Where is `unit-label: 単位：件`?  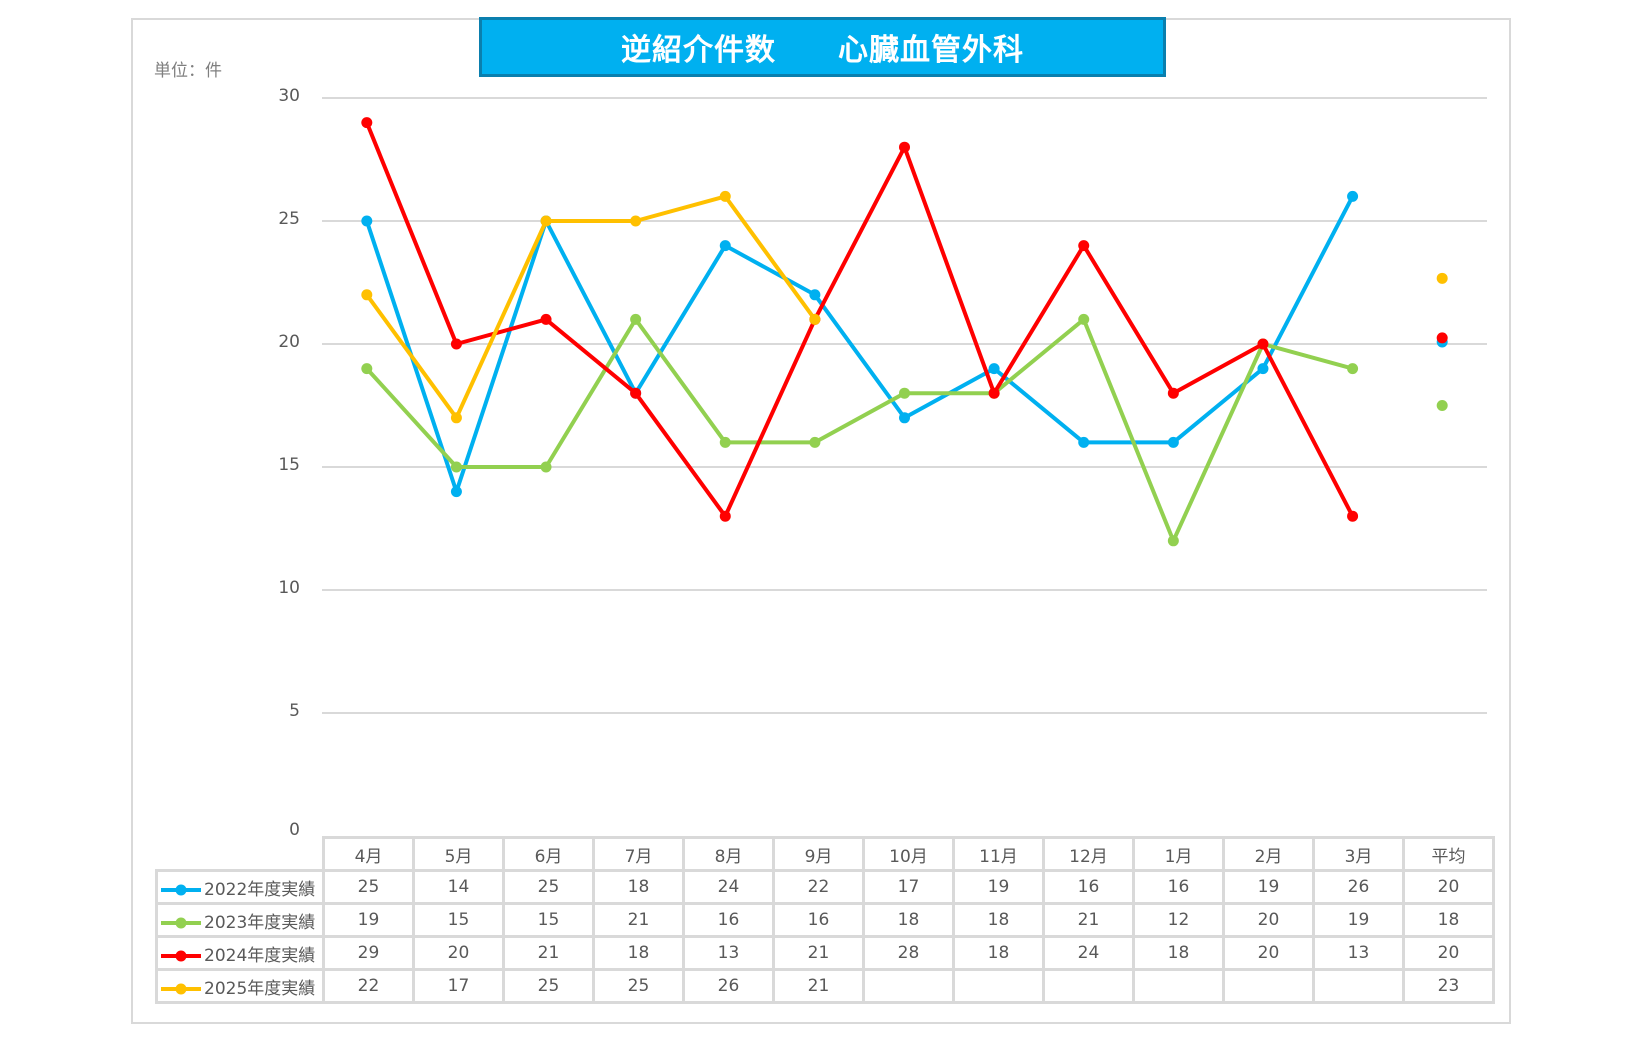 unit-label: 単位：件 is located at coordinates (188, 71).